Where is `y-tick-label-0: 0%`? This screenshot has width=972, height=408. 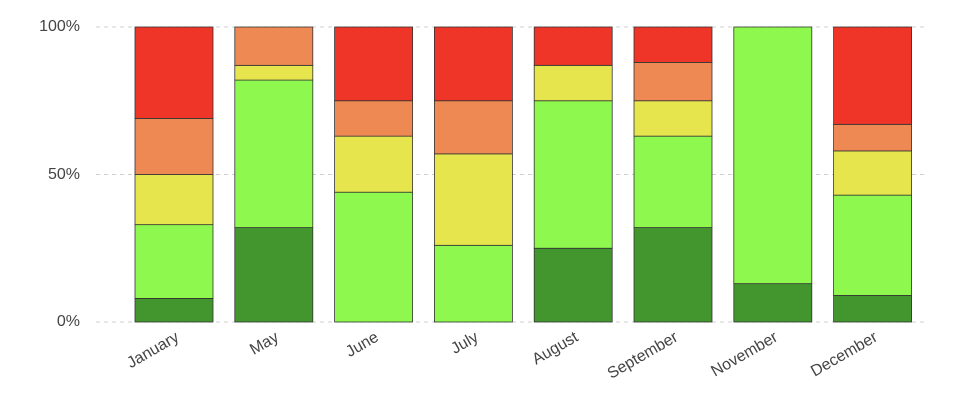 y-tick-label-0: 0% is located at coordinates (68, 321).